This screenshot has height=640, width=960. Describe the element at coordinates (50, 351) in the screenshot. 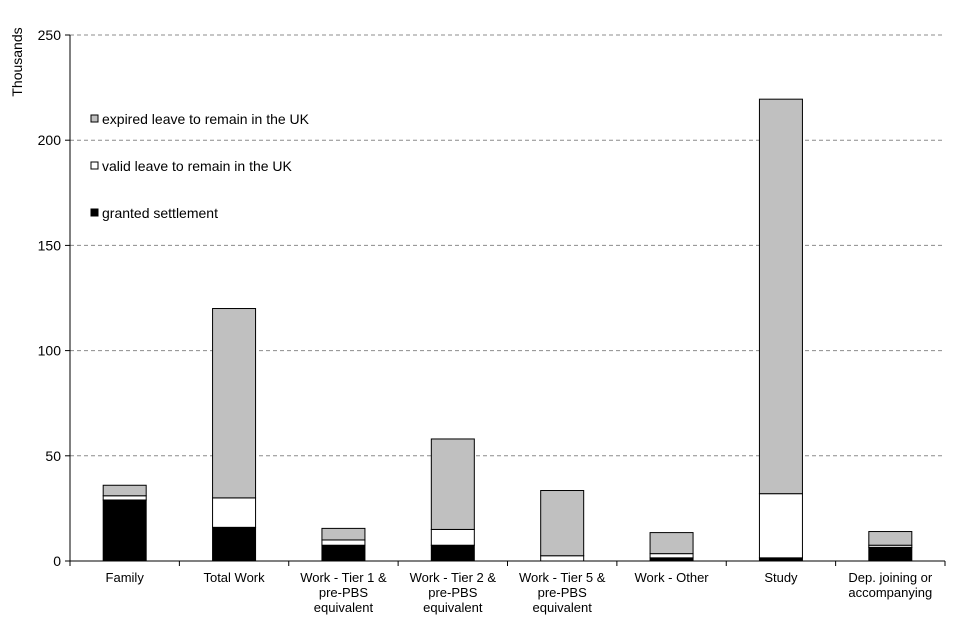

I see `y-tick-label: 100` at that location.